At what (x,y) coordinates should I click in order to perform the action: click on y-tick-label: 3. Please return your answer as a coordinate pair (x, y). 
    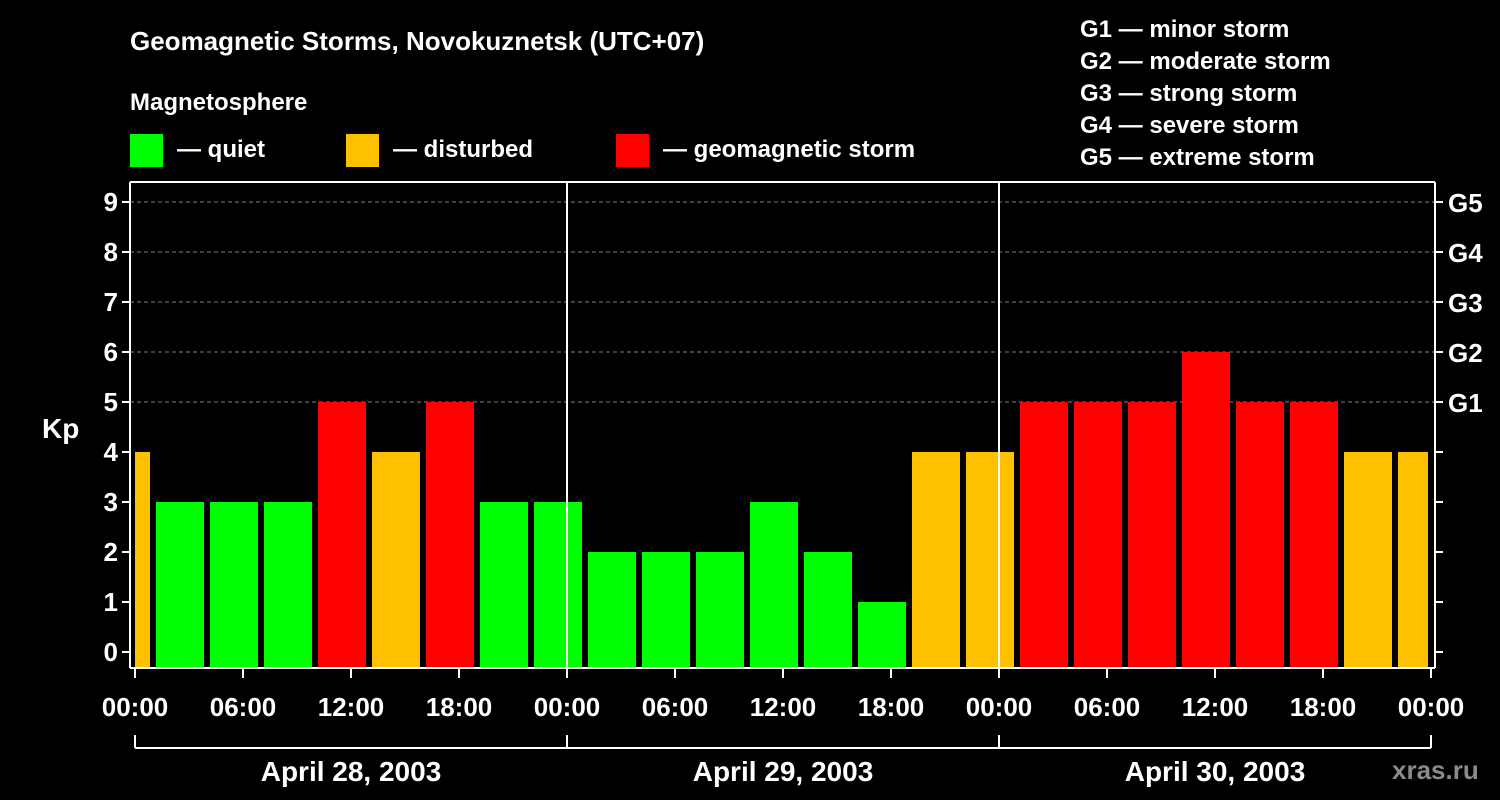
    Looking at the image, I should click on (111, 502).